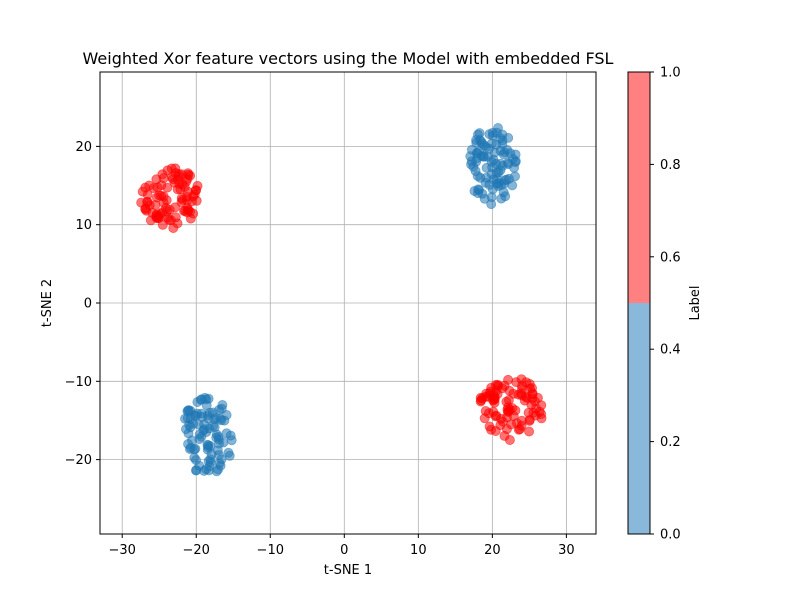 The width and height of the screenshot is (800, 600). What do you see at coordinates (82, 304) in the screenshot?
I see `y-axis-ticks: −20 −10 0 10 20` at bounding box center [82, 304].